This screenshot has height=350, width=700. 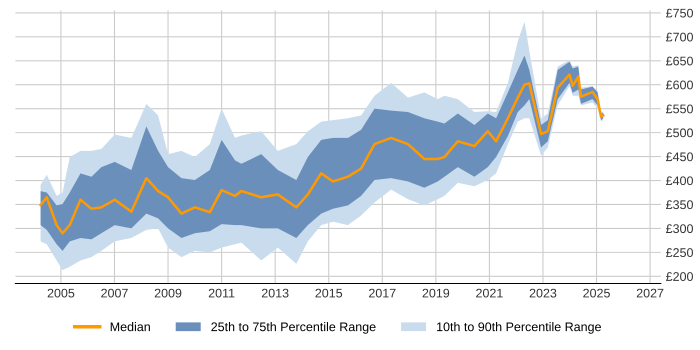 I want to click on x-tick-label: 2017, so click(x=382, y=293).